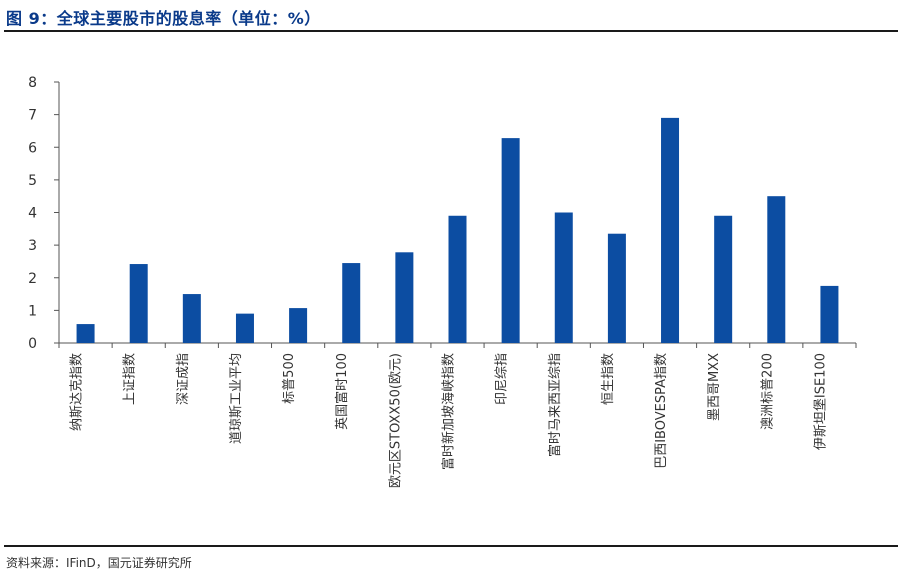  Describe the element at coordinates (451, 546) in the screenshot. I see `footer-divider` at that location.